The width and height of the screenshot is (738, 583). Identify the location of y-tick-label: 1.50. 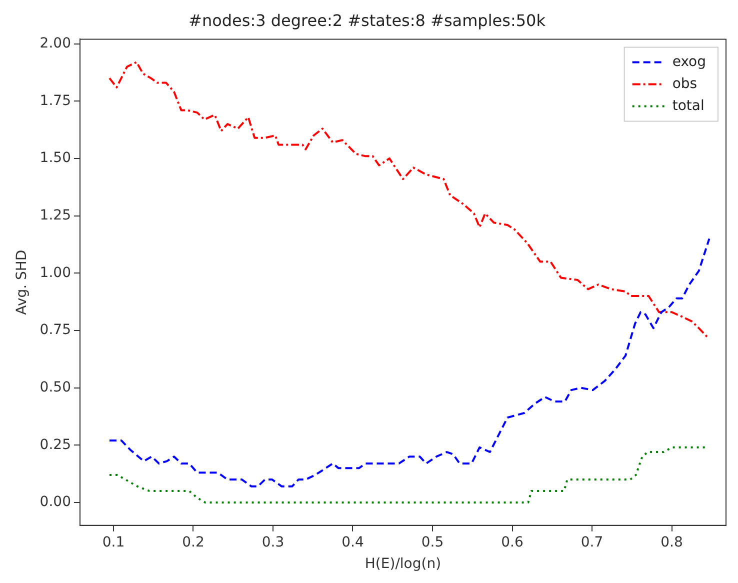
(55, 158).